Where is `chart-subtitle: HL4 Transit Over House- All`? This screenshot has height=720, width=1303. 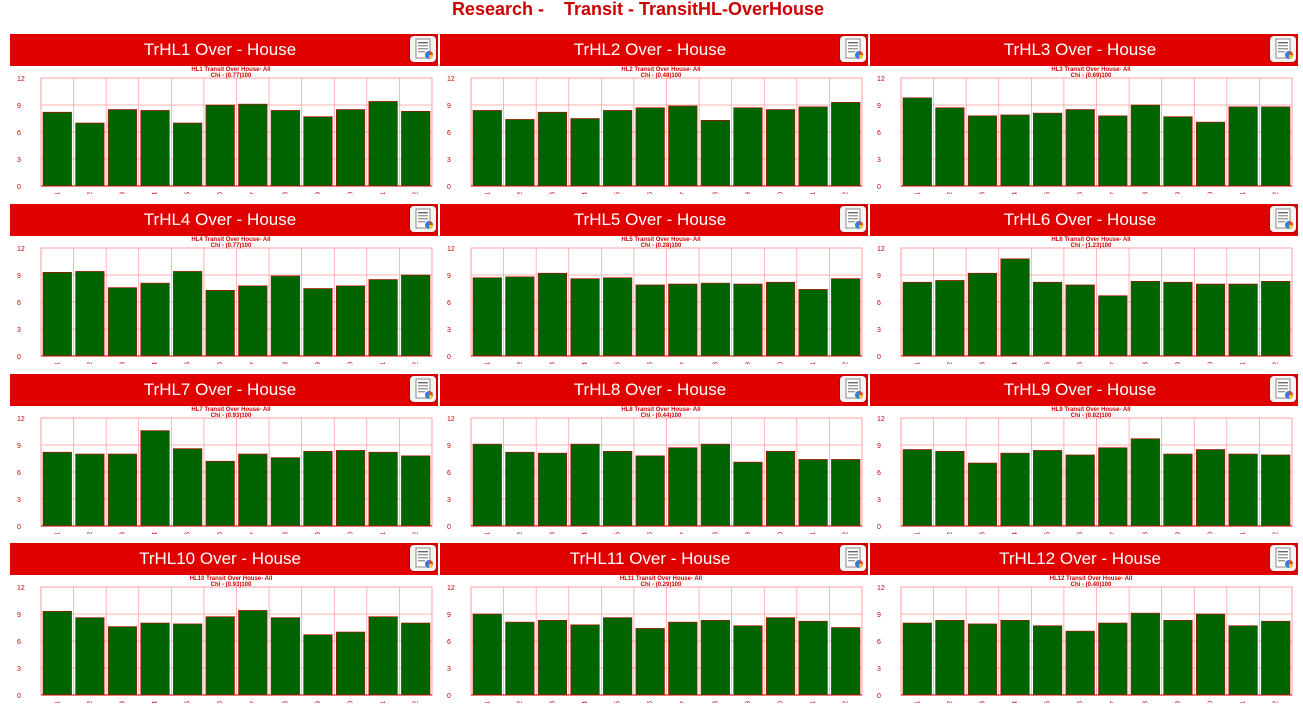
chart-subtitle: HL4 Transit Over House- All is located at coordinates (230, 240).